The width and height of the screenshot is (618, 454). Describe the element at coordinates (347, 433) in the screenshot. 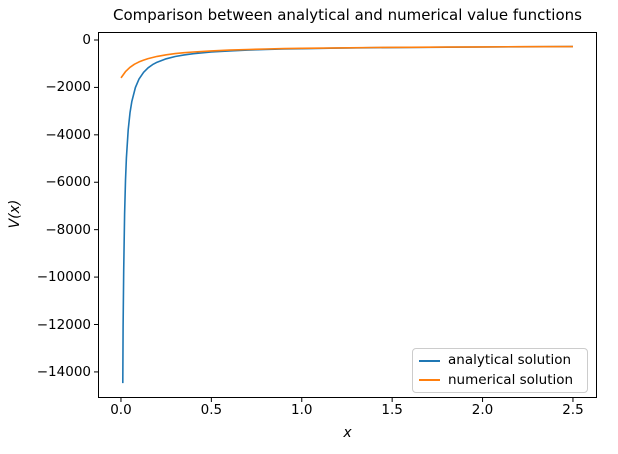

I see `x-axis-label: x` at that location.